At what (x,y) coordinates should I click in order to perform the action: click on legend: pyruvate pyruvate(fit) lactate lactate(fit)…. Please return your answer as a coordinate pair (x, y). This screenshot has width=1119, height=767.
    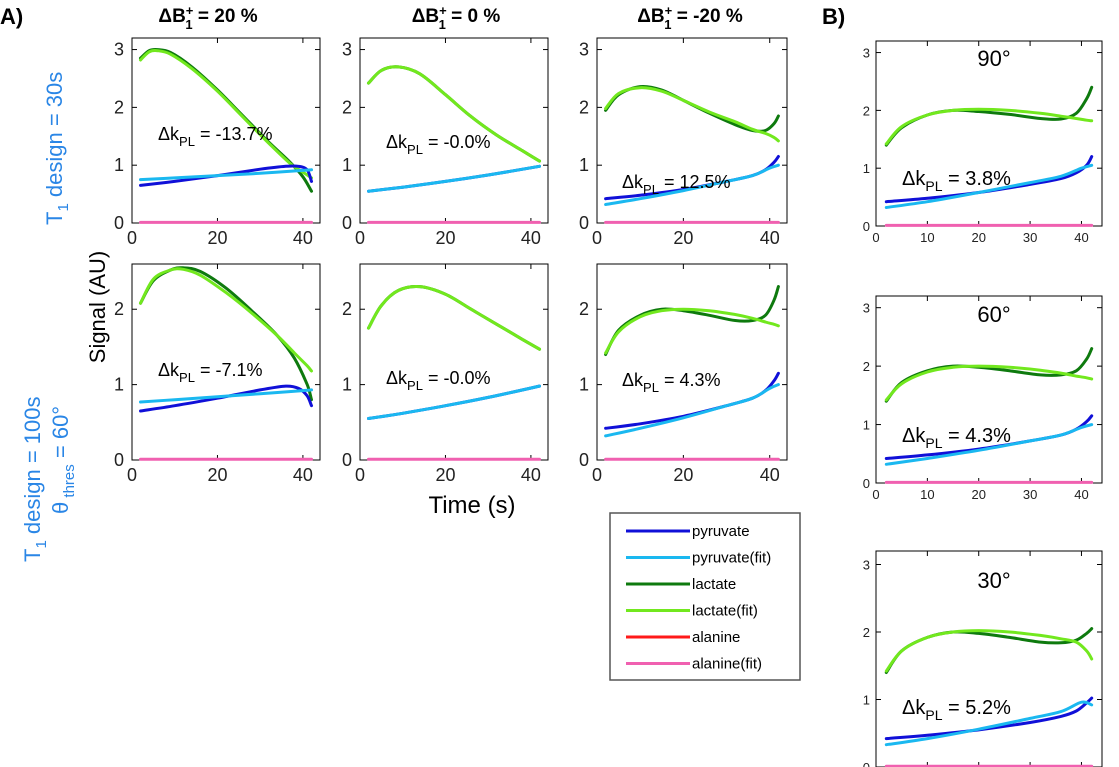
    Looking at the image, I should click on (705, 596).